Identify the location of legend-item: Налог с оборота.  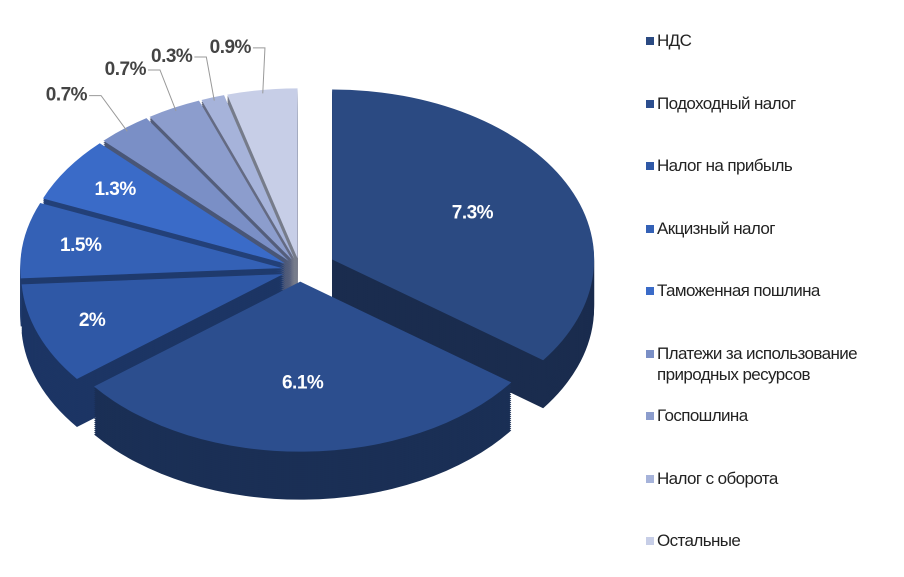
(775, 478).